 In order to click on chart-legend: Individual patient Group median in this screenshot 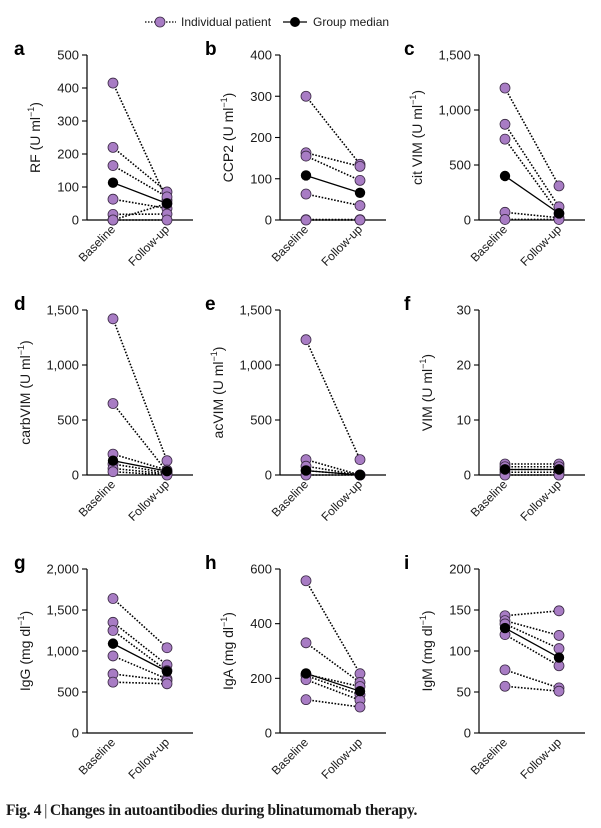, I will do `click(267, 22)`.